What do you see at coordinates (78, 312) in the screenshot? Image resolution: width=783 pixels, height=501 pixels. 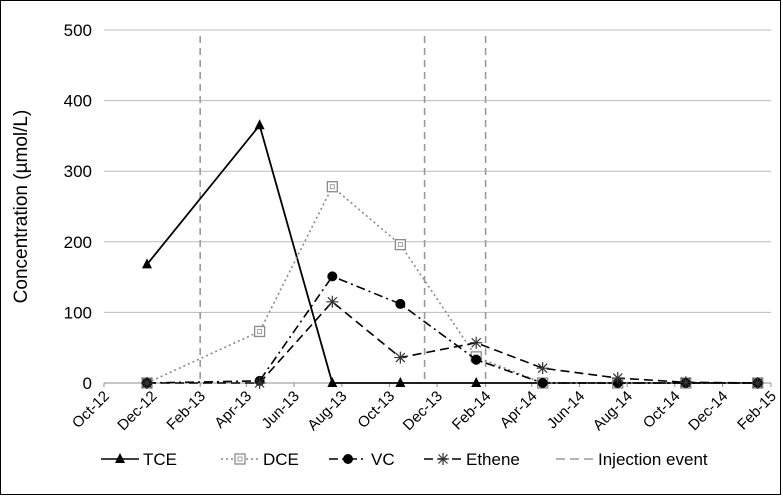 I see `y-tick-label: 100` at bounding box center [78, 312].